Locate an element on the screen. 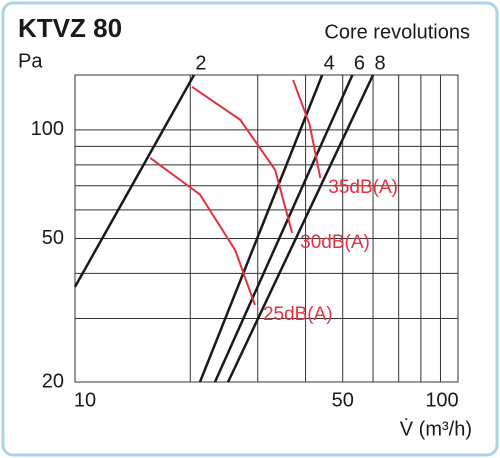 This screenshot has width=500, height=458. y-tick-label: 50 is located at coordinates (53, 238).